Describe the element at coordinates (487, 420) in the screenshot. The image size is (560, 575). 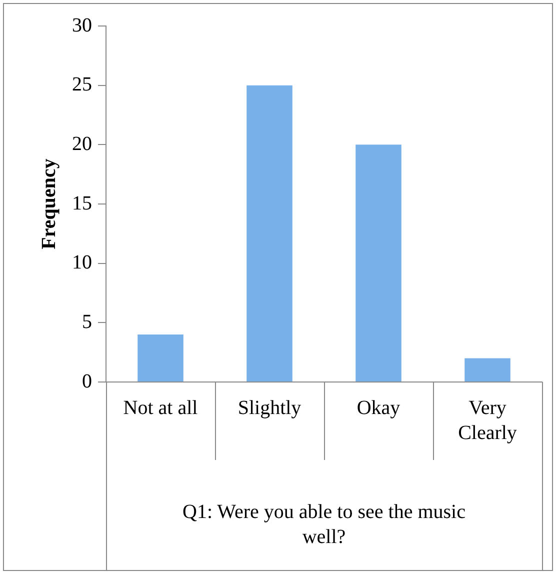
I see `x-tick-label: Very Clearly` at that location.